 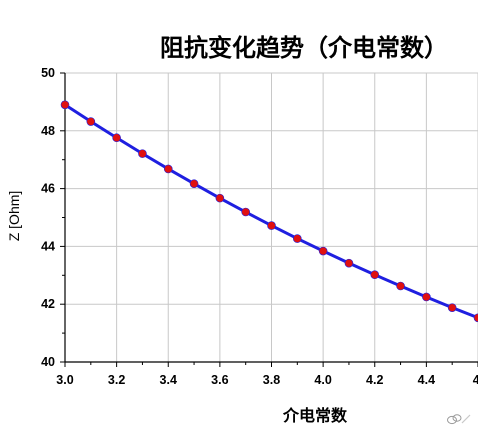 I want to click on x-tick-label: 4.2, so click(x=374, y=380).